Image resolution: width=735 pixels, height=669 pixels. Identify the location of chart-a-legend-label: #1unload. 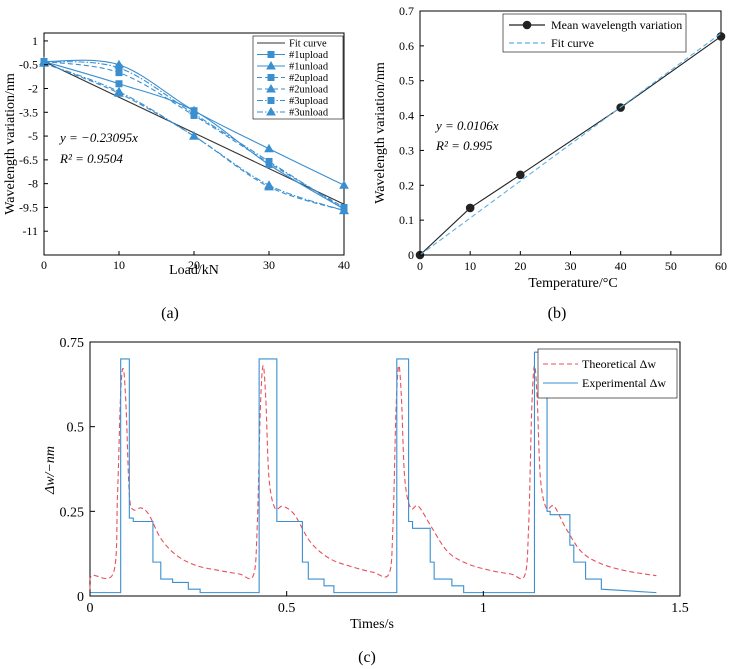
(309, 67).